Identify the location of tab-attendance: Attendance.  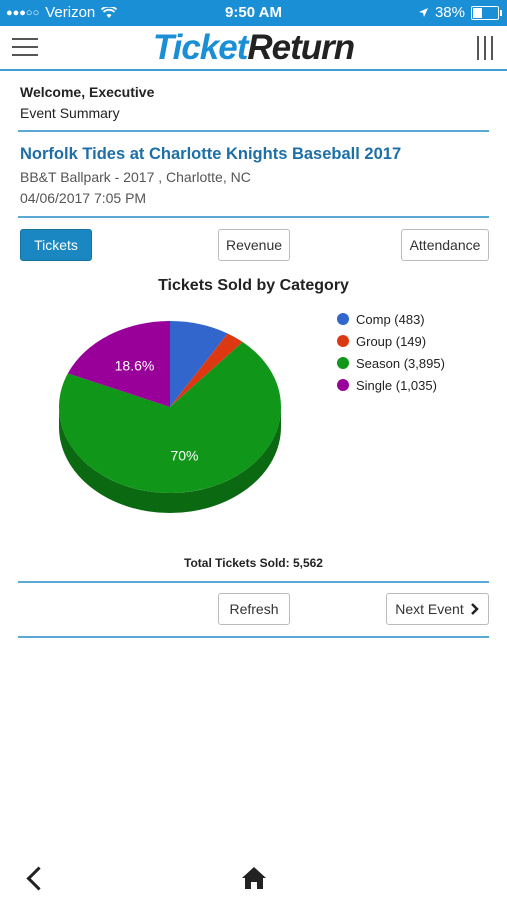
(445, 245).